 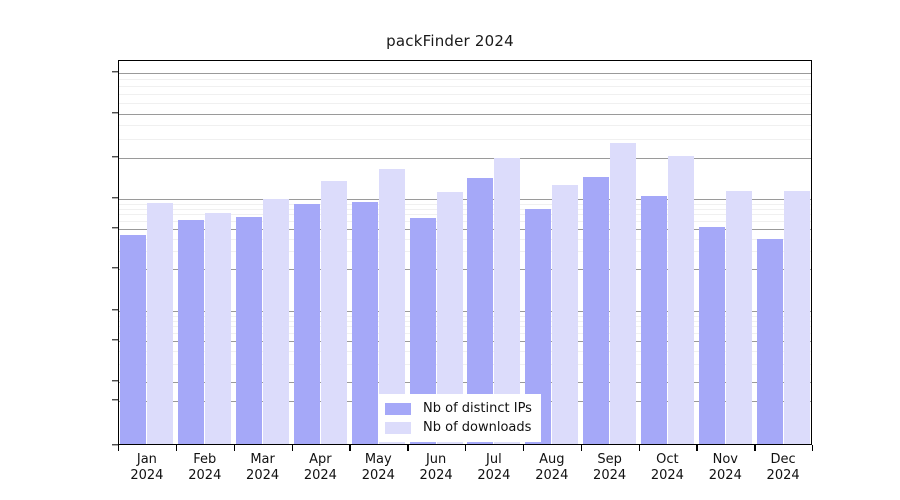 I want to click on x-axis-tick-label: Apr 2024, so click(x=320, y=468).